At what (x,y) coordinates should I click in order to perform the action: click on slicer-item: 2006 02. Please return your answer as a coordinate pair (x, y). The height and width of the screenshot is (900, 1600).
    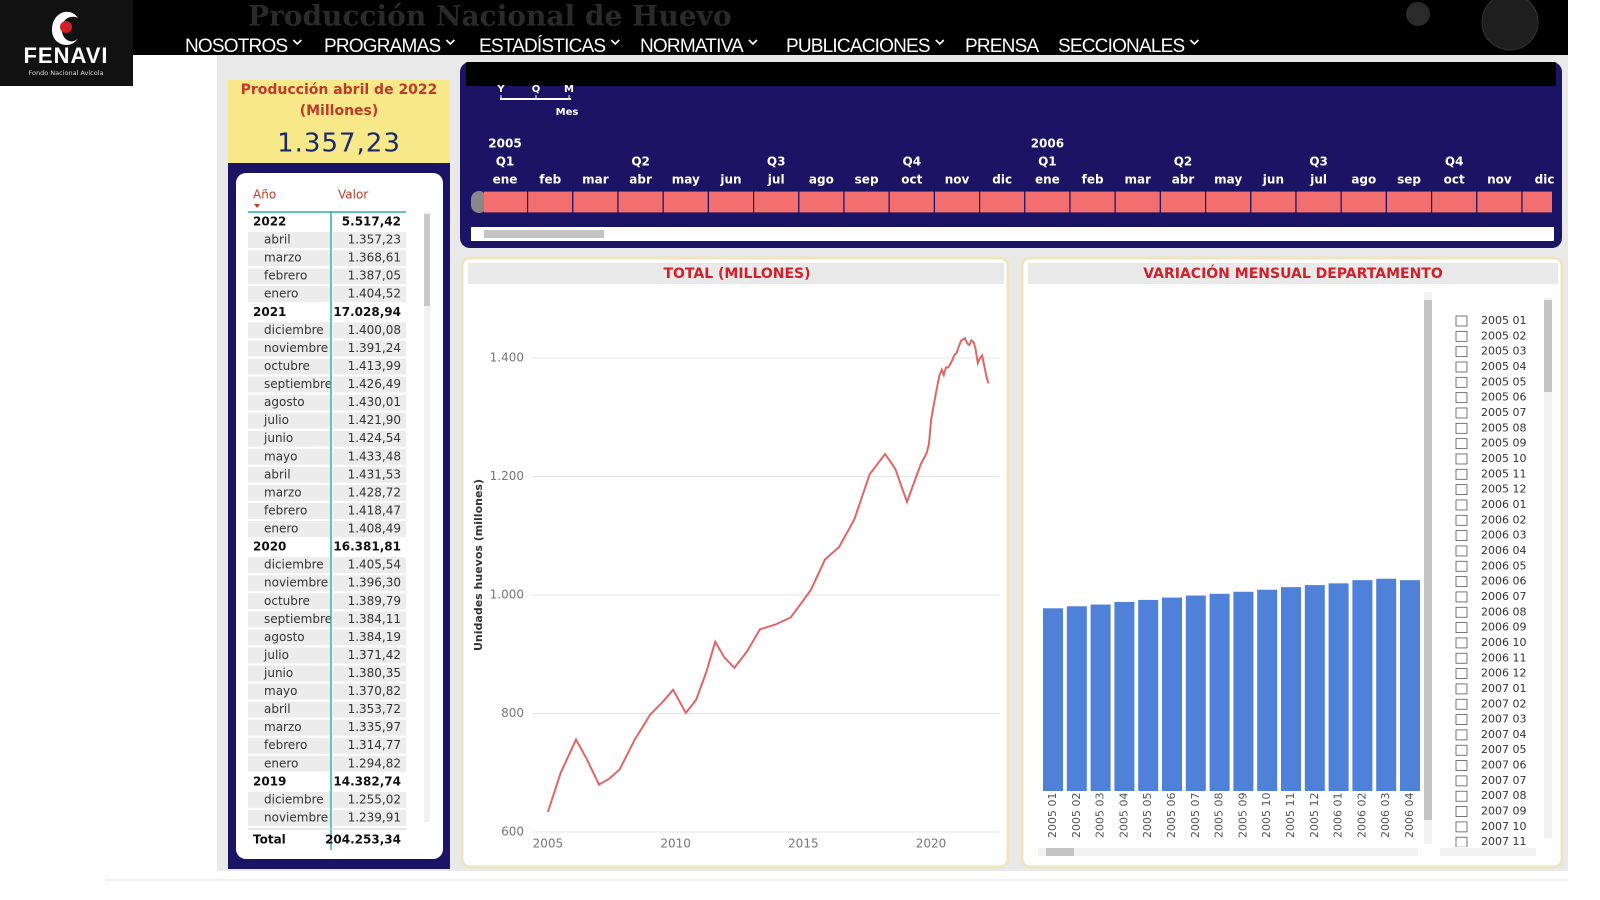
    Looking at the image, I should click on (1504, 519).